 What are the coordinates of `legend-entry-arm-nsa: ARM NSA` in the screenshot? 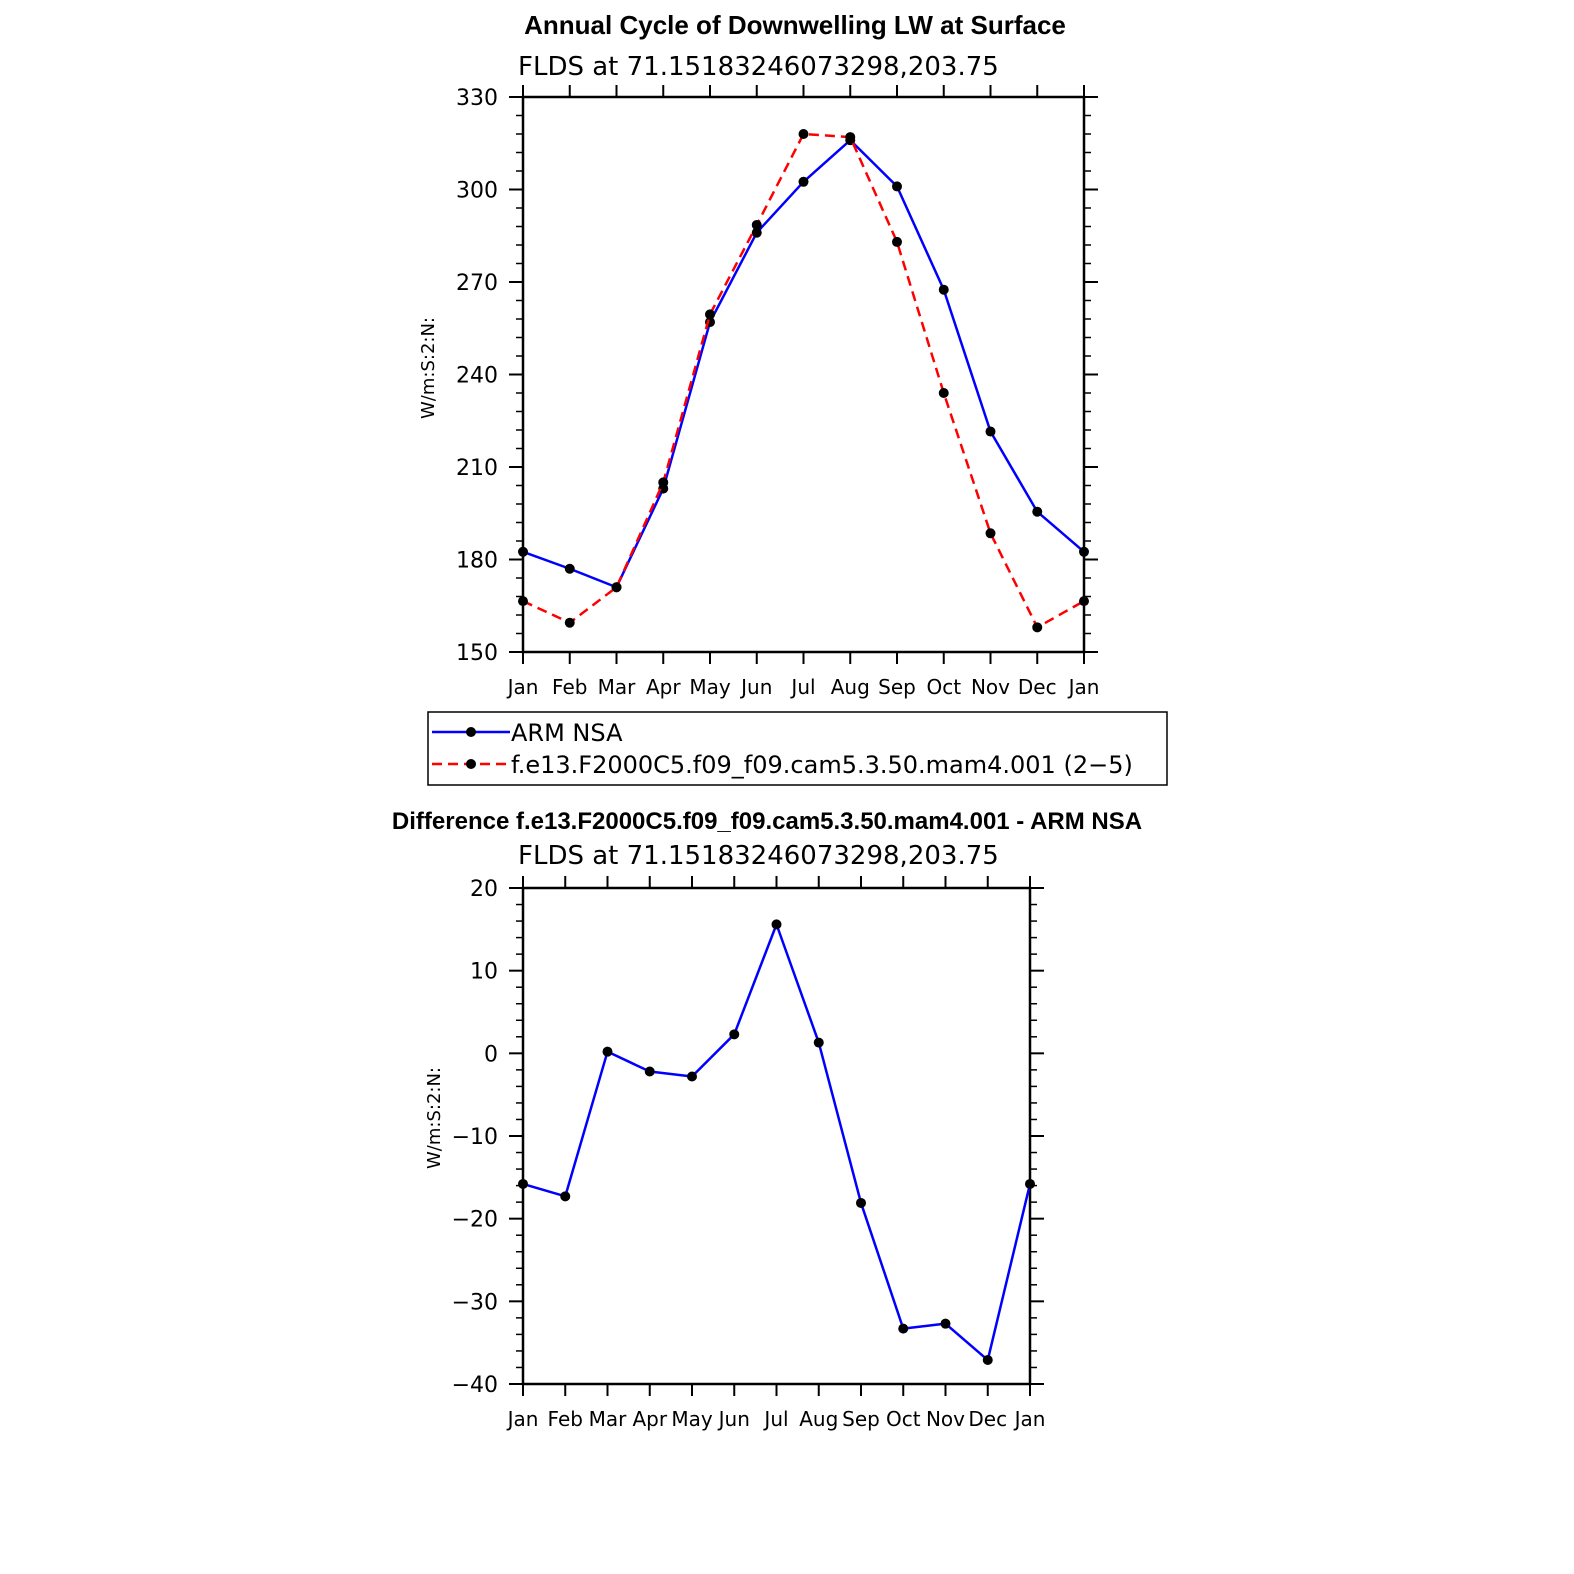 It's located at (527, 733).